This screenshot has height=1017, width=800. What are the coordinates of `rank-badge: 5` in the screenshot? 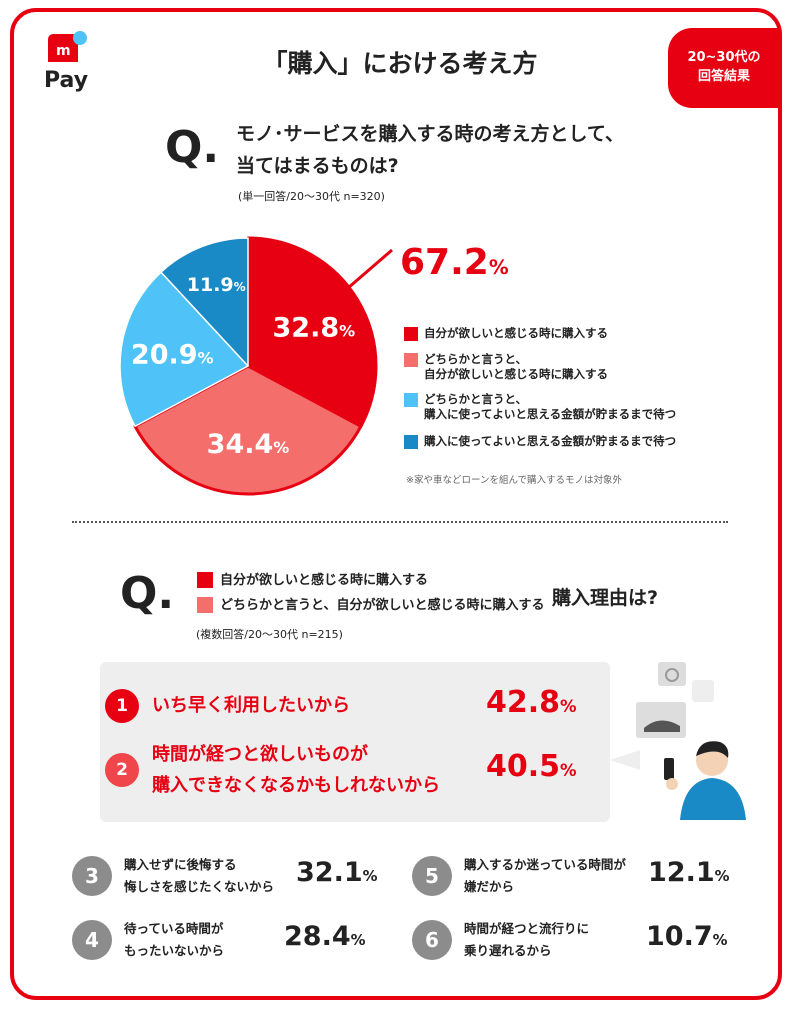 It's located at (432, 876).